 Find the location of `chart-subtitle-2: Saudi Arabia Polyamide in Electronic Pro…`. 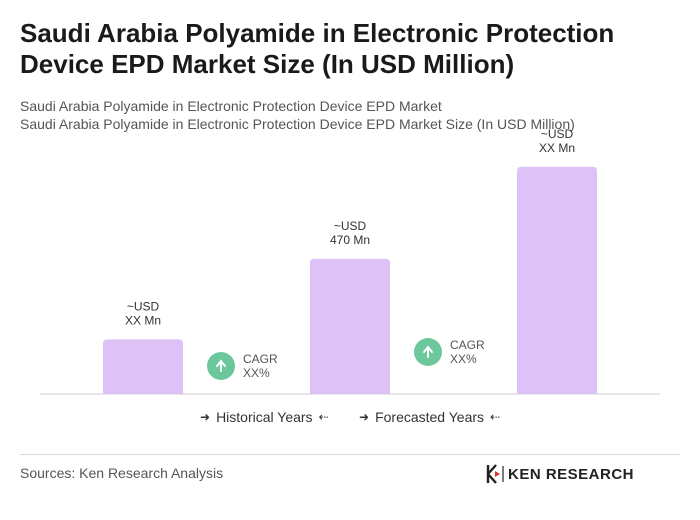

chart-subtitle-2: Saudi Arabia Polyamide in Electronic Pro… is located at coordinates (297, 124).